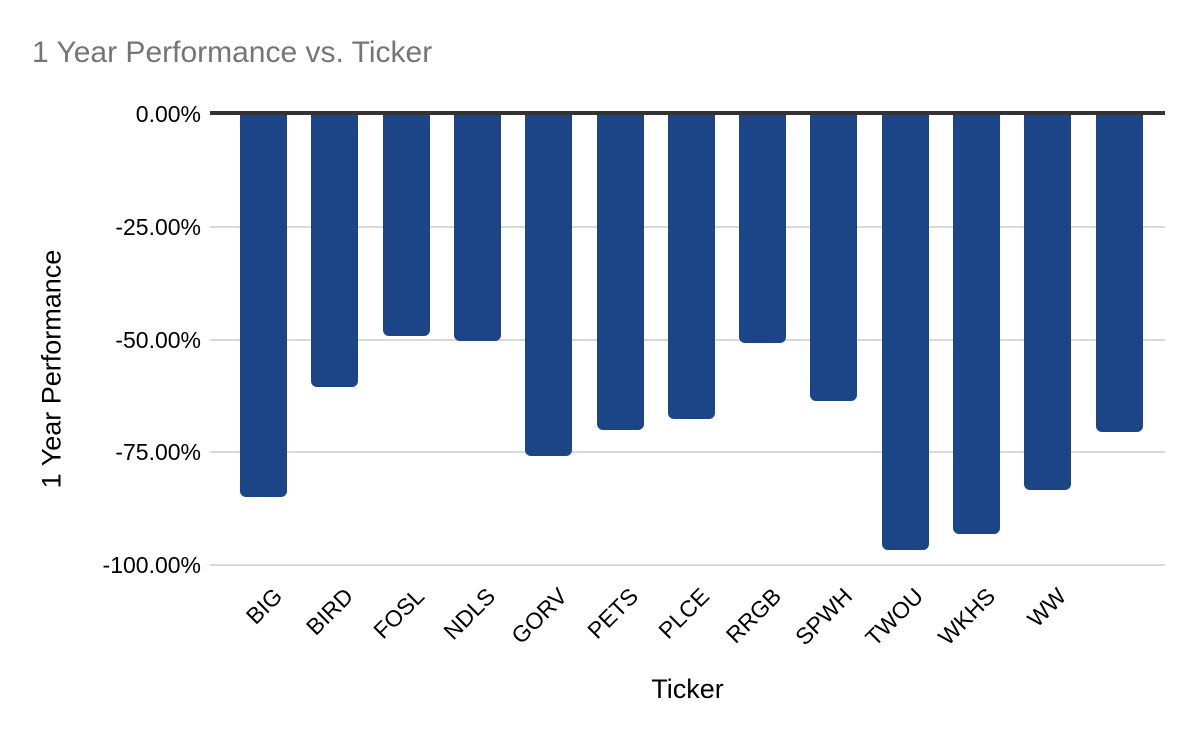  What do you see at coordinates (151, 565) in the screenshot?
I see `y-tick-label--100: -100.00%` at bounding box center [151, 565].